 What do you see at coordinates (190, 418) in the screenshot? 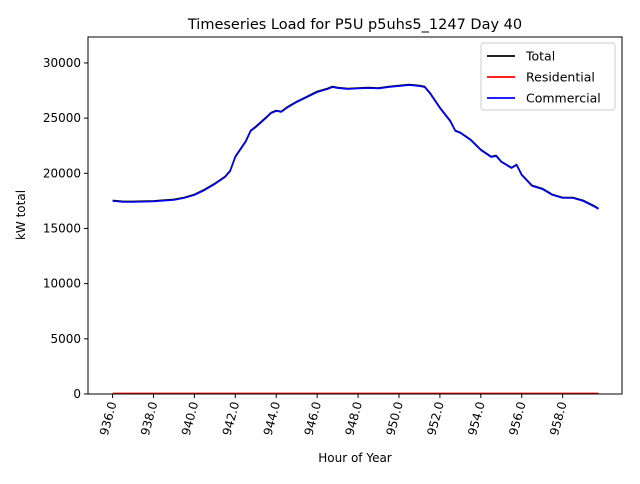
I see `x-tick-label: 940.0` at bounding box center [190, 418].